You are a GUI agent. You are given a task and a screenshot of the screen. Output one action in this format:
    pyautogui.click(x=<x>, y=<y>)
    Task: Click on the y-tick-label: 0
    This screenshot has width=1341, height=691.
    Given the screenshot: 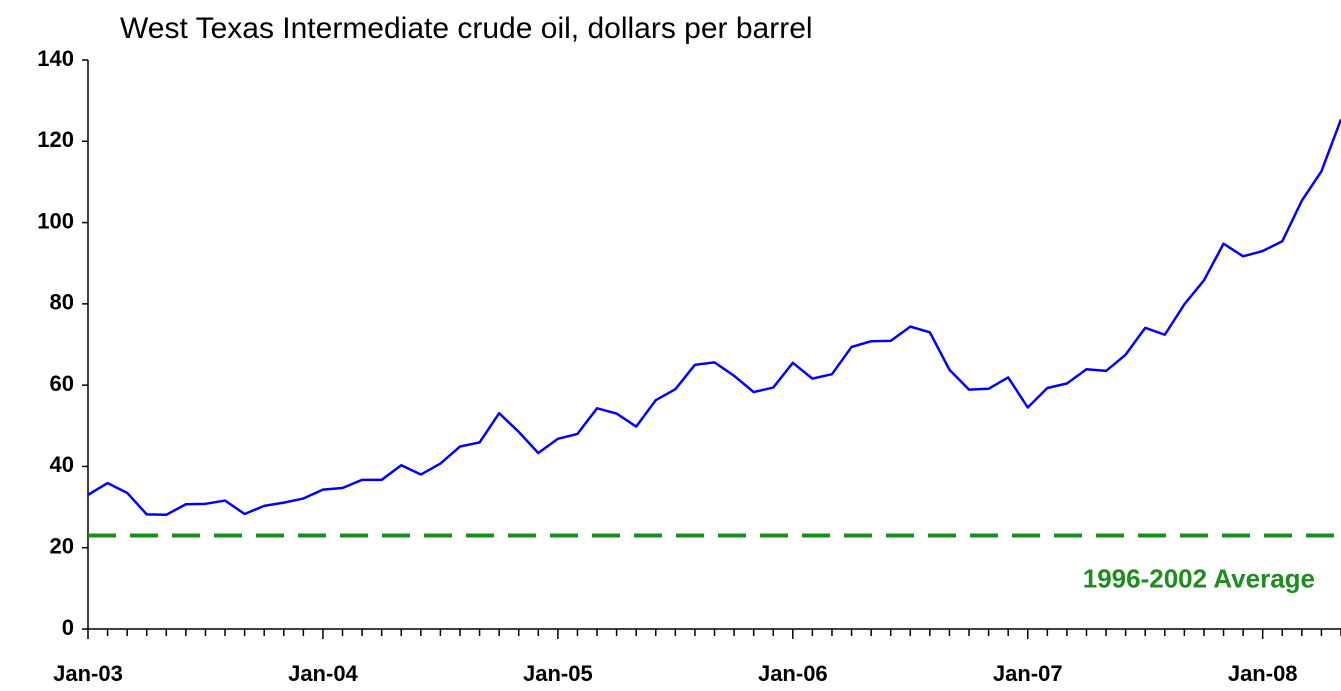 What is the action you would take?
    pyautogui.click(x=68, y=627)
    